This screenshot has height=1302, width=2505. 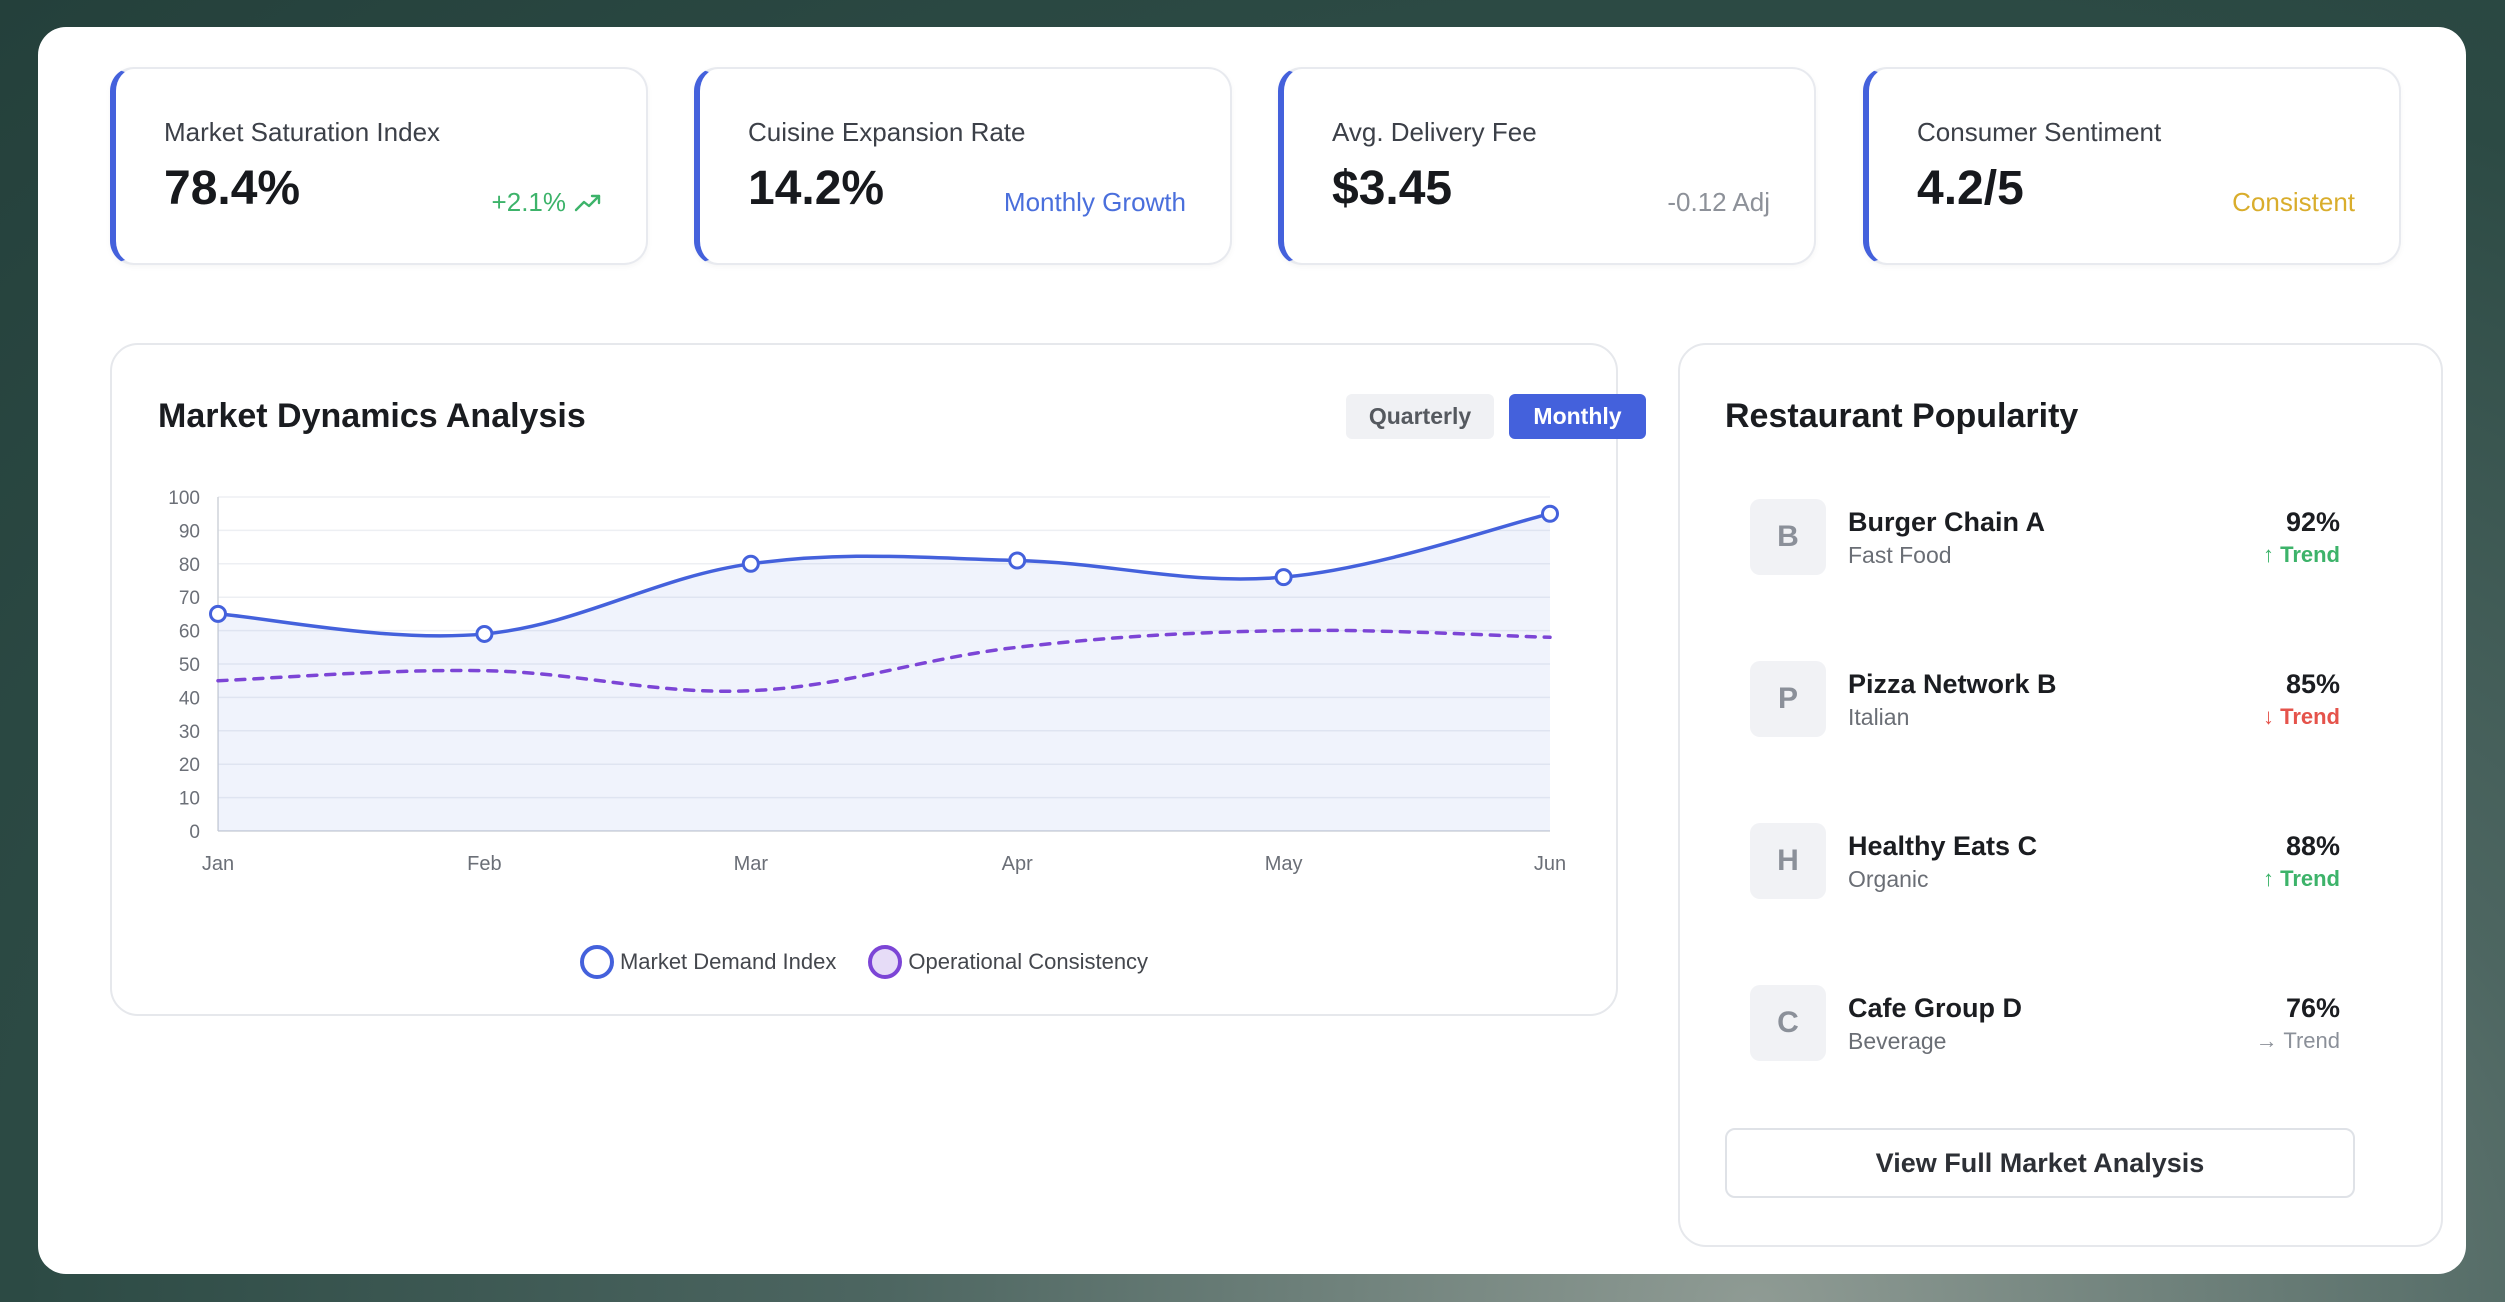 What do you see at coordinates (1094, 202) in the screenshot?
I see `kpi-note: Monthly Growth` at bounding box center [1094, 202].